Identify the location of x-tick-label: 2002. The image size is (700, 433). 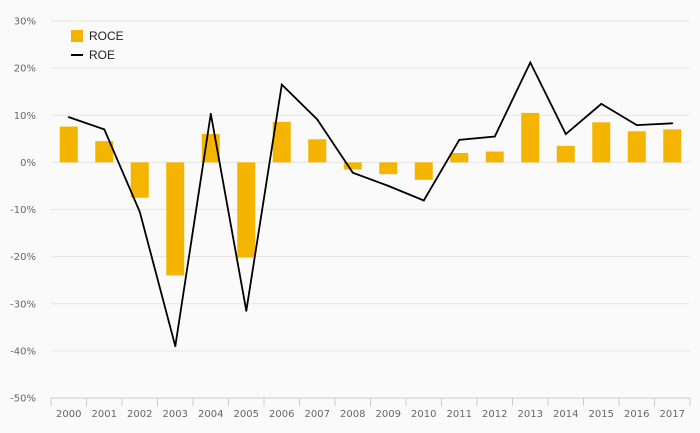
(139, 414).